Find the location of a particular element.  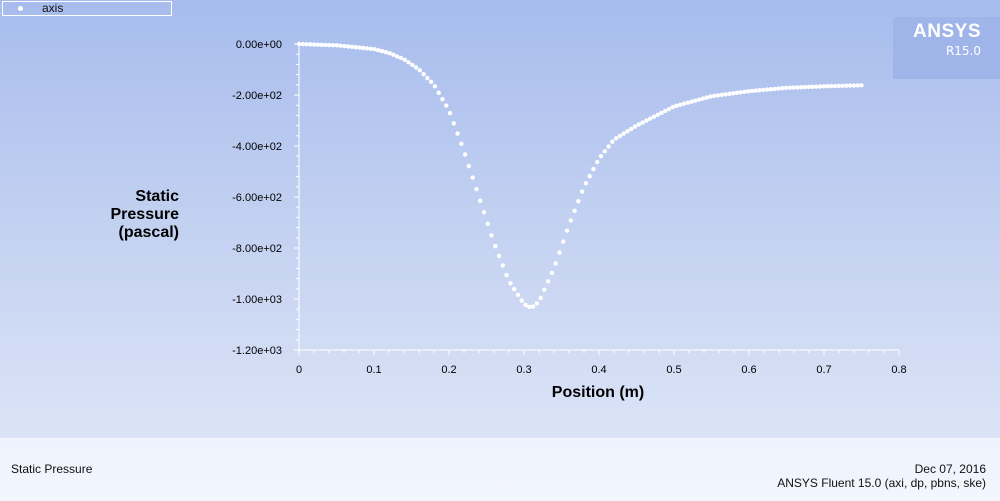

x-tick-label: 0.1 is located at coordinates (373, 370).